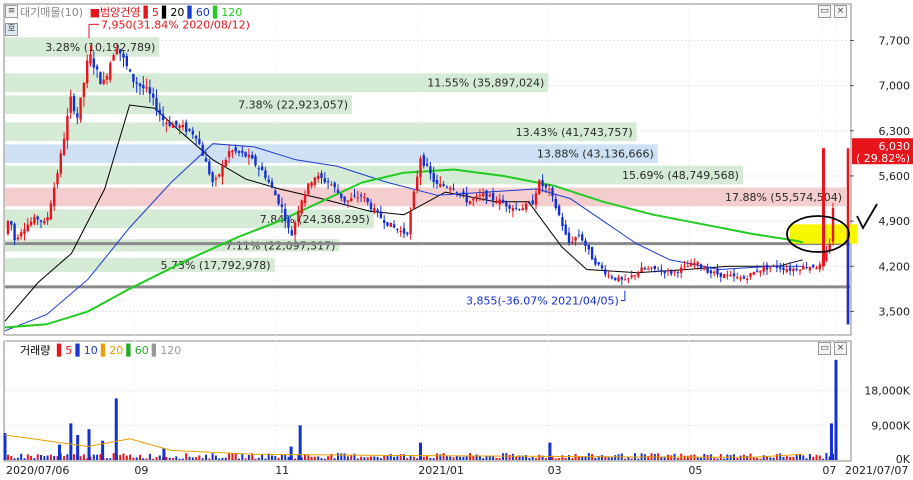 The height and width of the screenshot is (480, 913). What do you see at coordinates (824, 348) in the screenshot?
I see `minimize-volume-icon: ▭` at bounding box center [824, 348].